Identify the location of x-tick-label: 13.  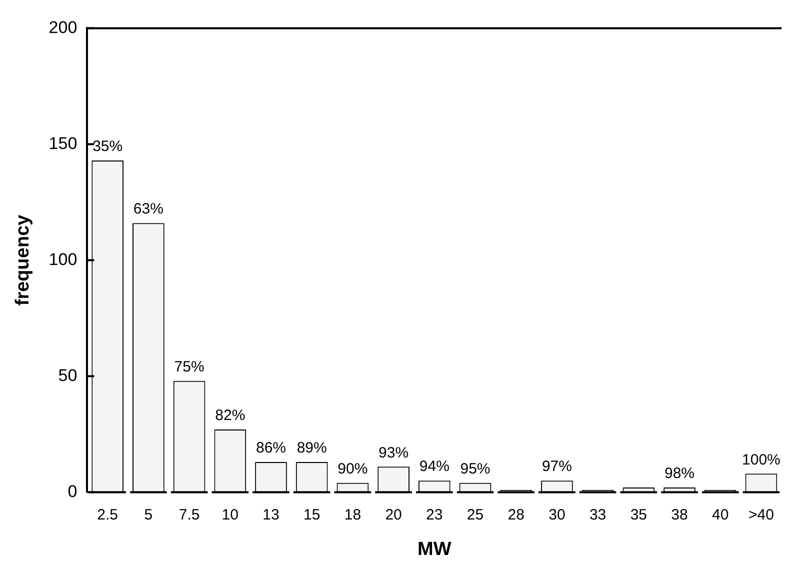
(271, 515).